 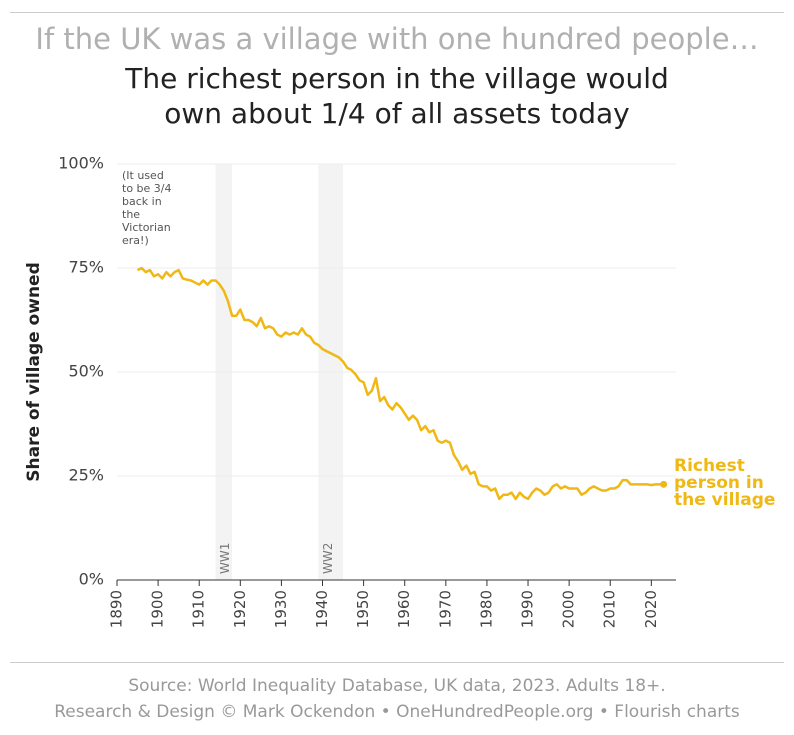 I want to click on x-tick-label: 1920, so click(x=240, y=609).